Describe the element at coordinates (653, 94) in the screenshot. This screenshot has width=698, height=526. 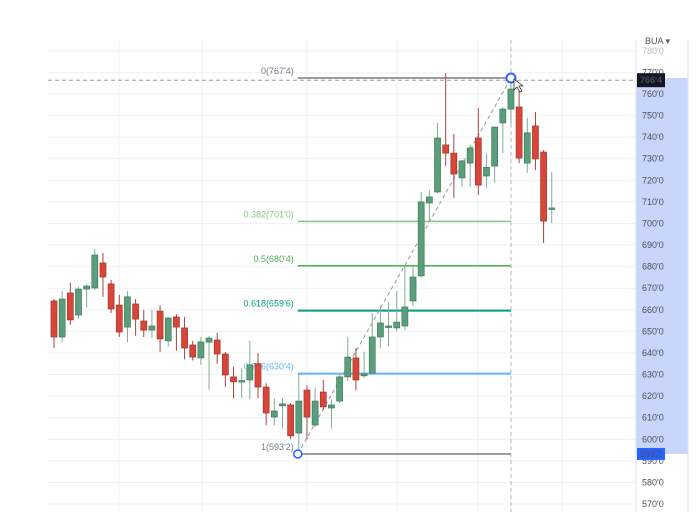
I see `price-axis-tick-label: 760'0` at that location.